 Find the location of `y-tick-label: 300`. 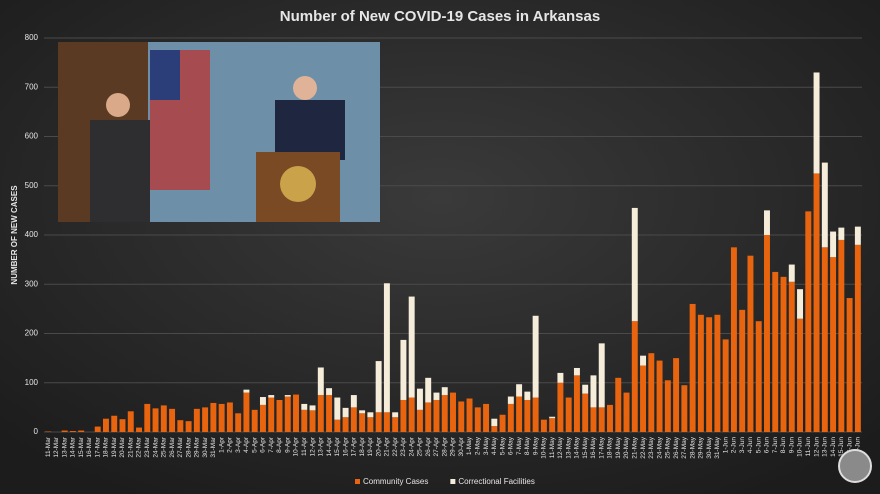

y-tick-label: 300 is located at coordinates (32, 283).